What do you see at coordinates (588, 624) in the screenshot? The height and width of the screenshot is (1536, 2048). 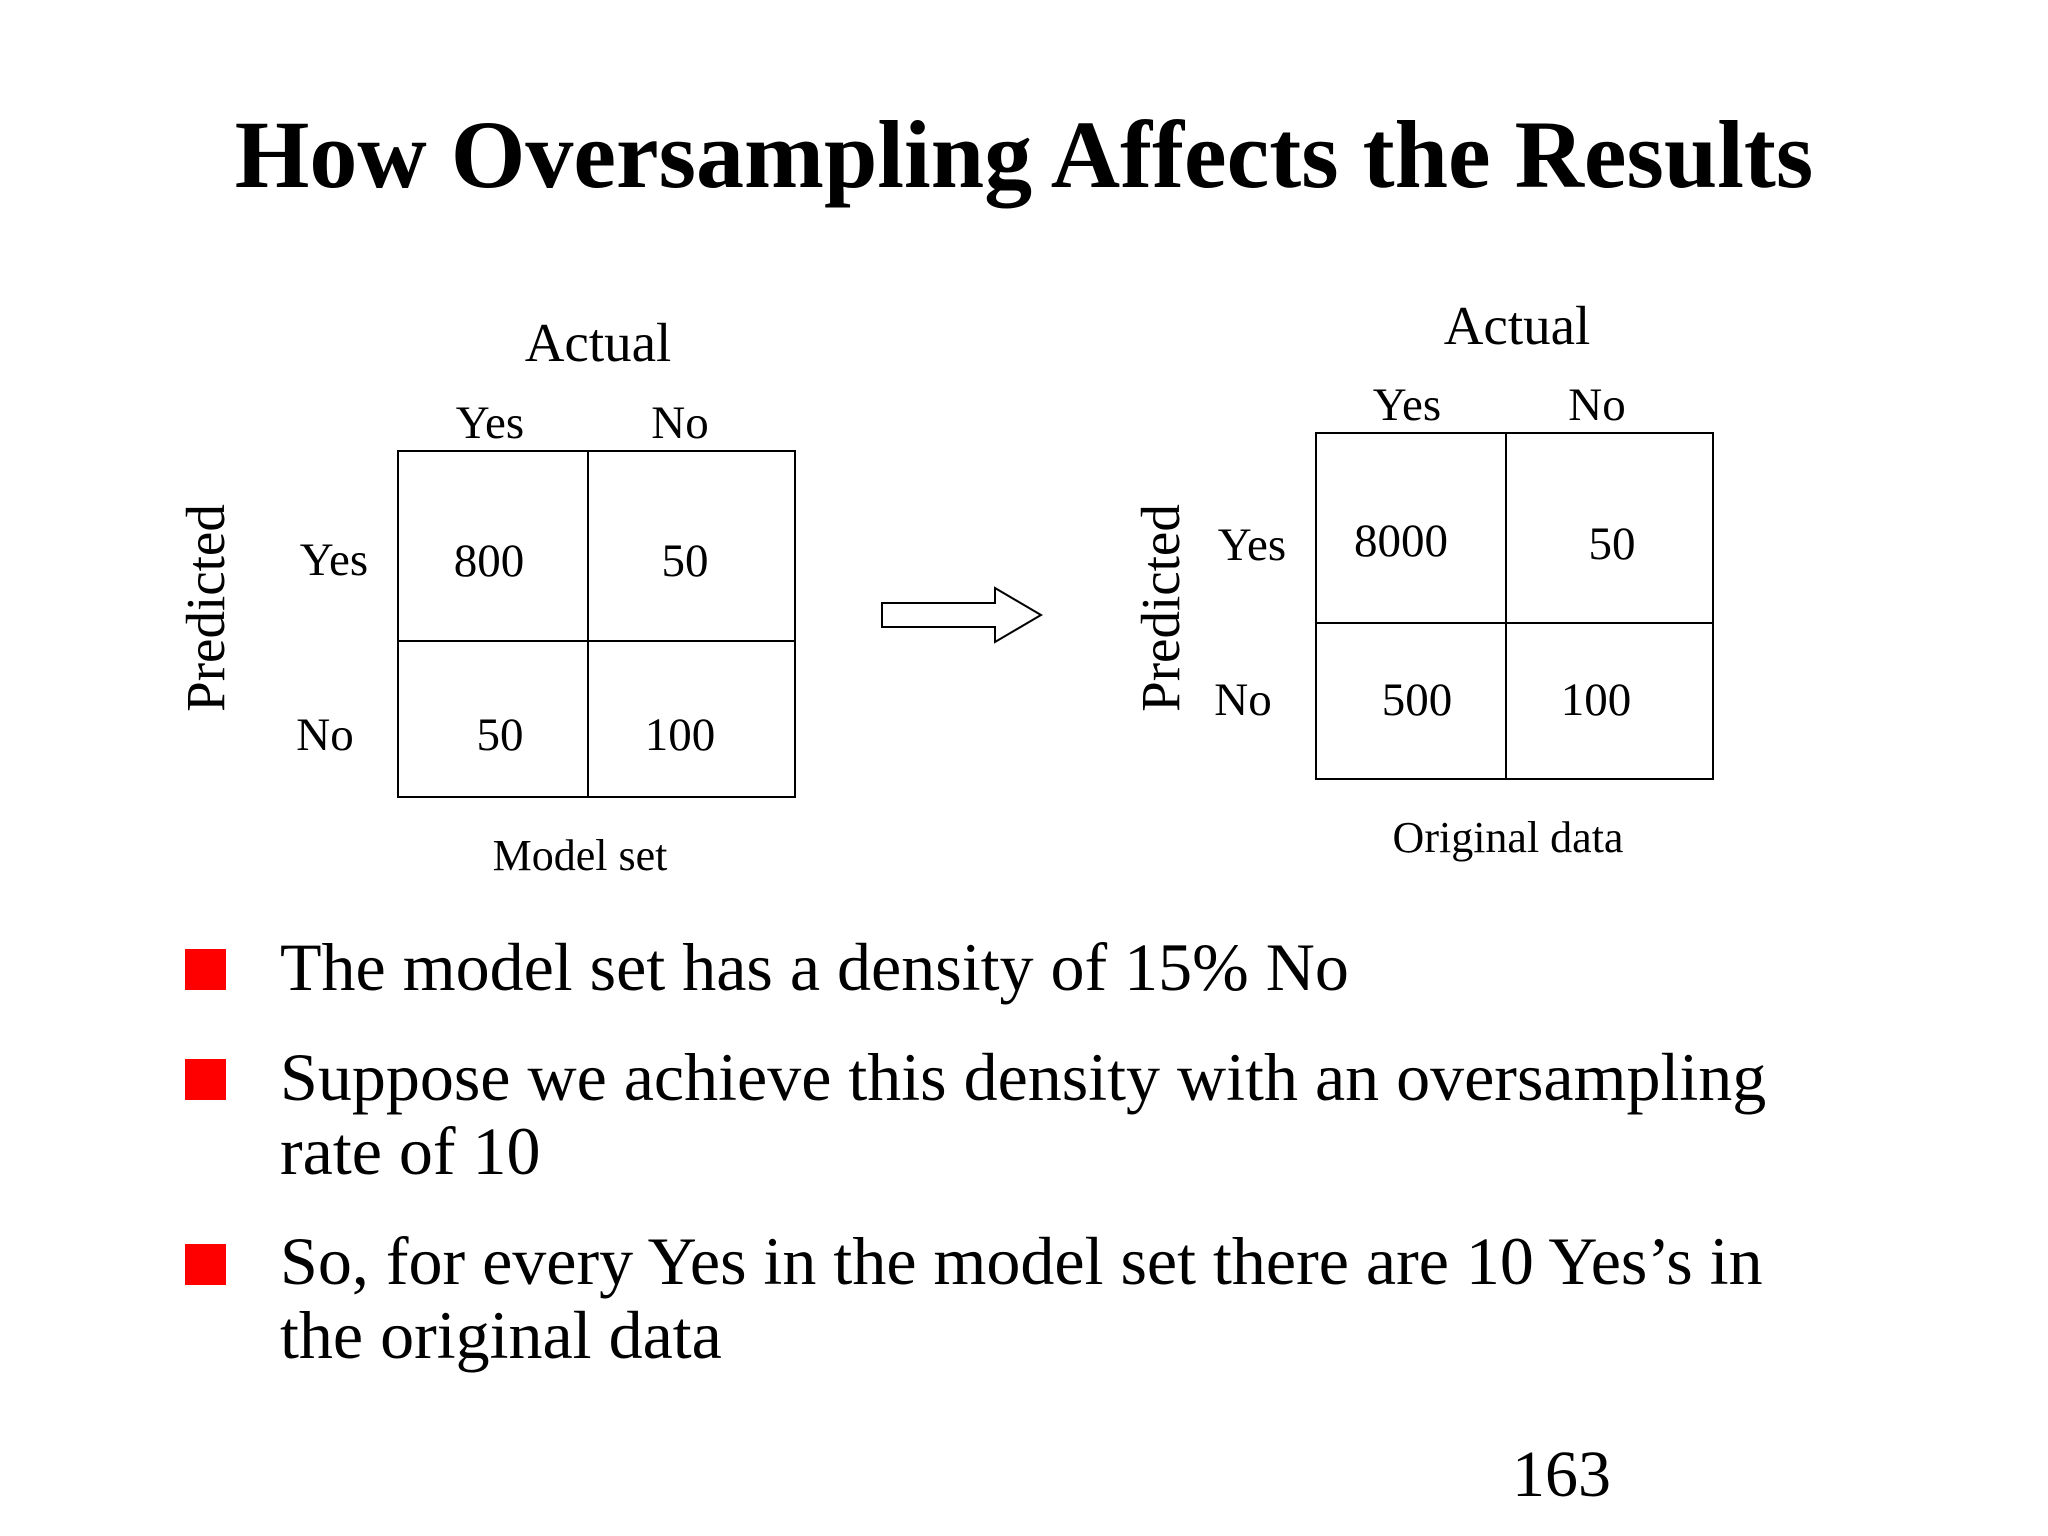 I see `left-matrix-divider-vertical` at bounding box center [588, 624].